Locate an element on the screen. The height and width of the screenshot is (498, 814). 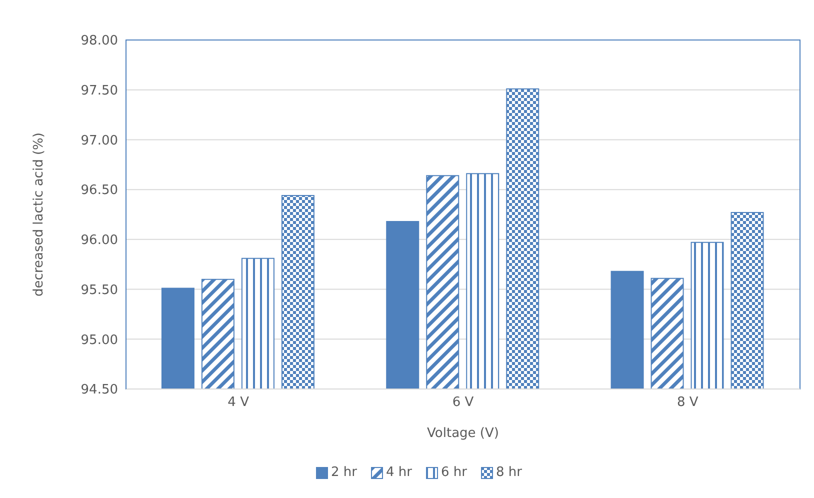
y-tick-label: 97.00 is located at coordinates (99, 140).